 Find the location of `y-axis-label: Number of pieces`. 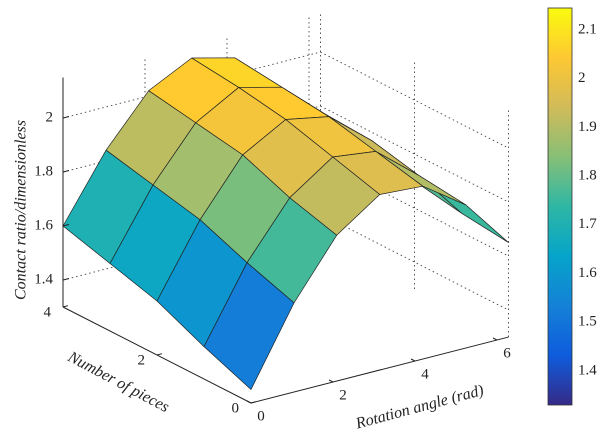

y-axis-label: Number of pieces is located at coordinates (118, 382).